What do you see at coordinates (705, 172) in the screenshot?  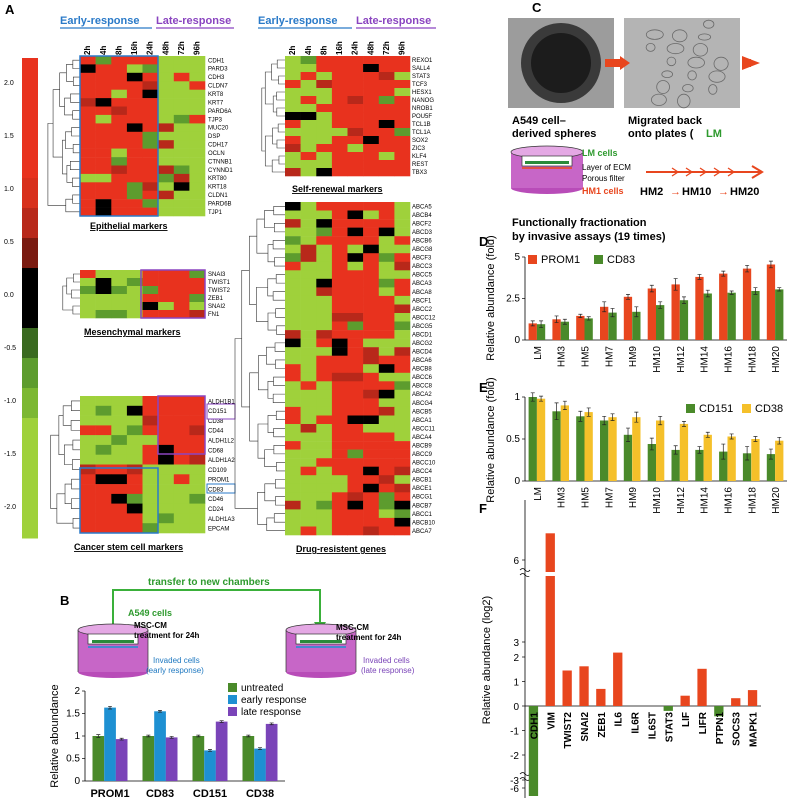 I see `fraction-arrow` at bounding box center [705, 172].